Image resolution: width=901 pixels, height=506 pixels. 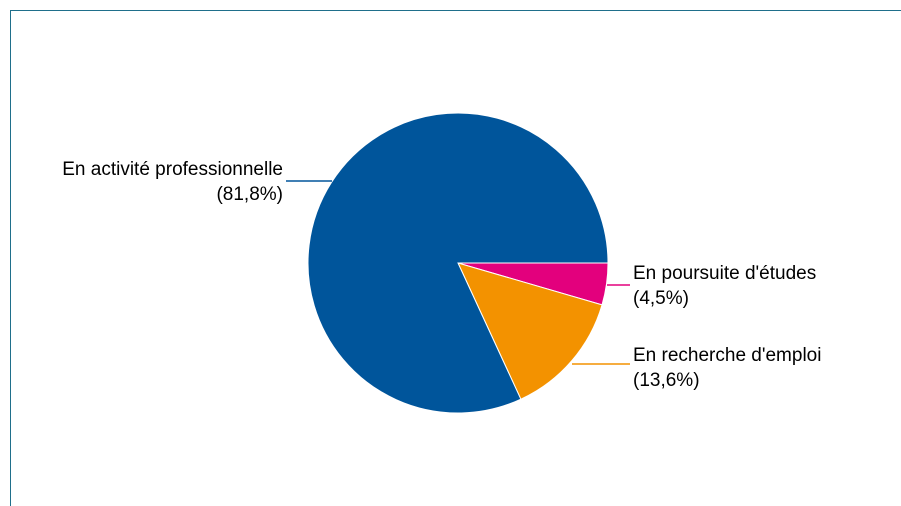 I want to click on pie-slice-recherche, so click(x=530, y=331).